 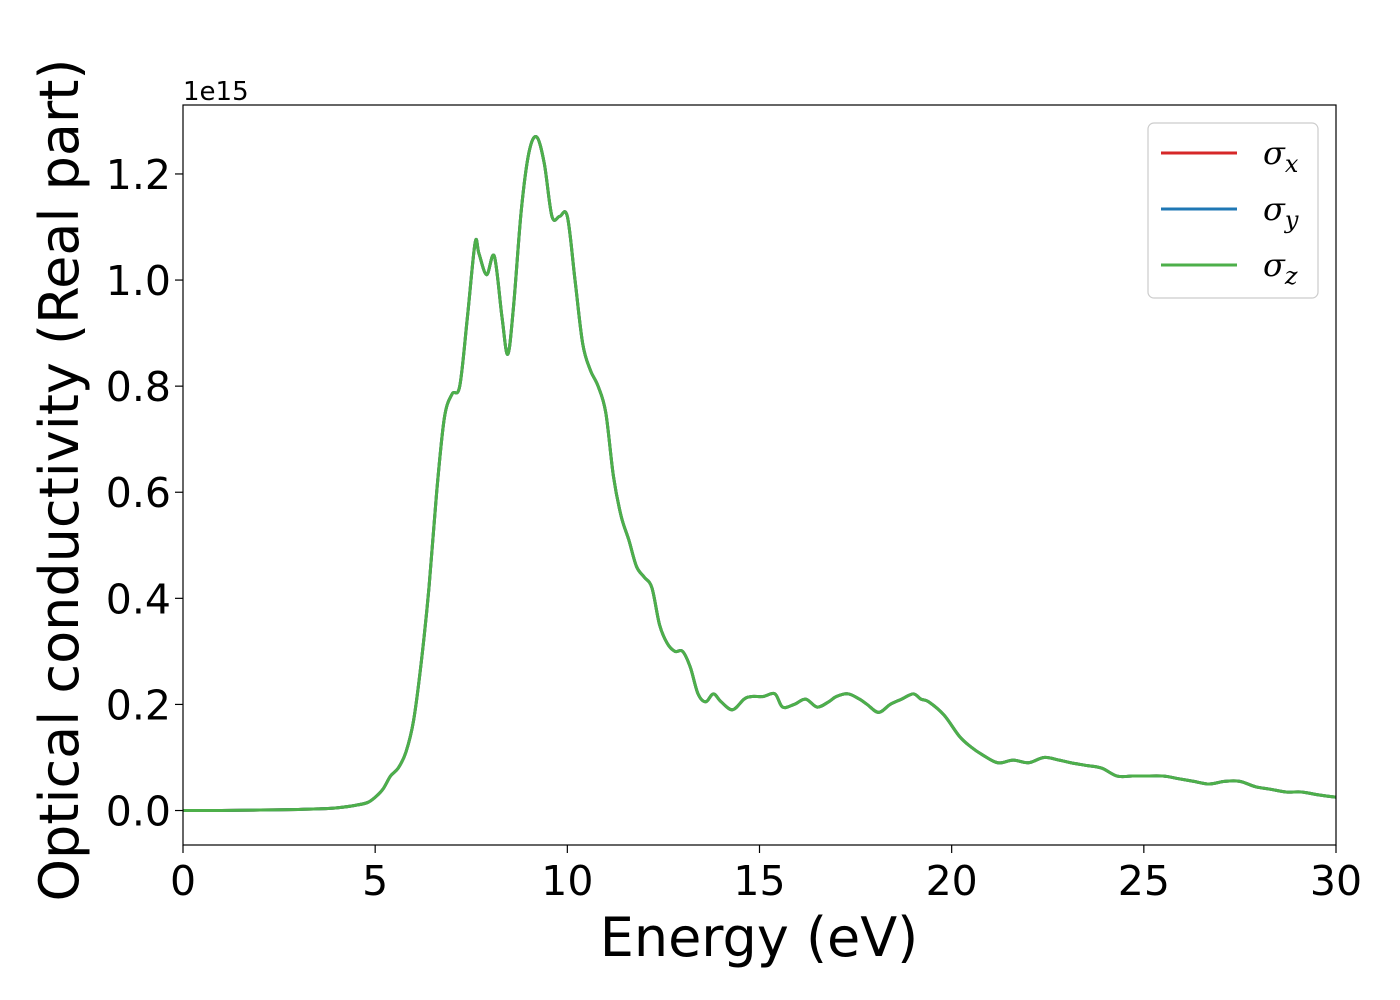 What do you see at coordinates (759, 937) in the screenshot?
I see `x-axis-label: Energy (eV)` at bounding box center [759, 937].